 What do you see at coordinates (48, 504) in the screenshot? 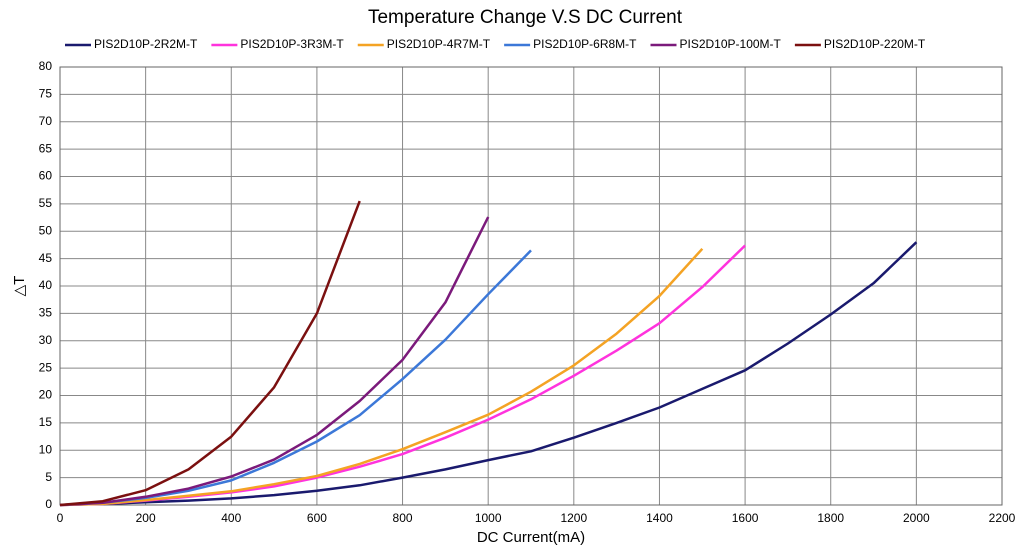
I see `y-tick-label: 0` at bounding box center [48, 504].